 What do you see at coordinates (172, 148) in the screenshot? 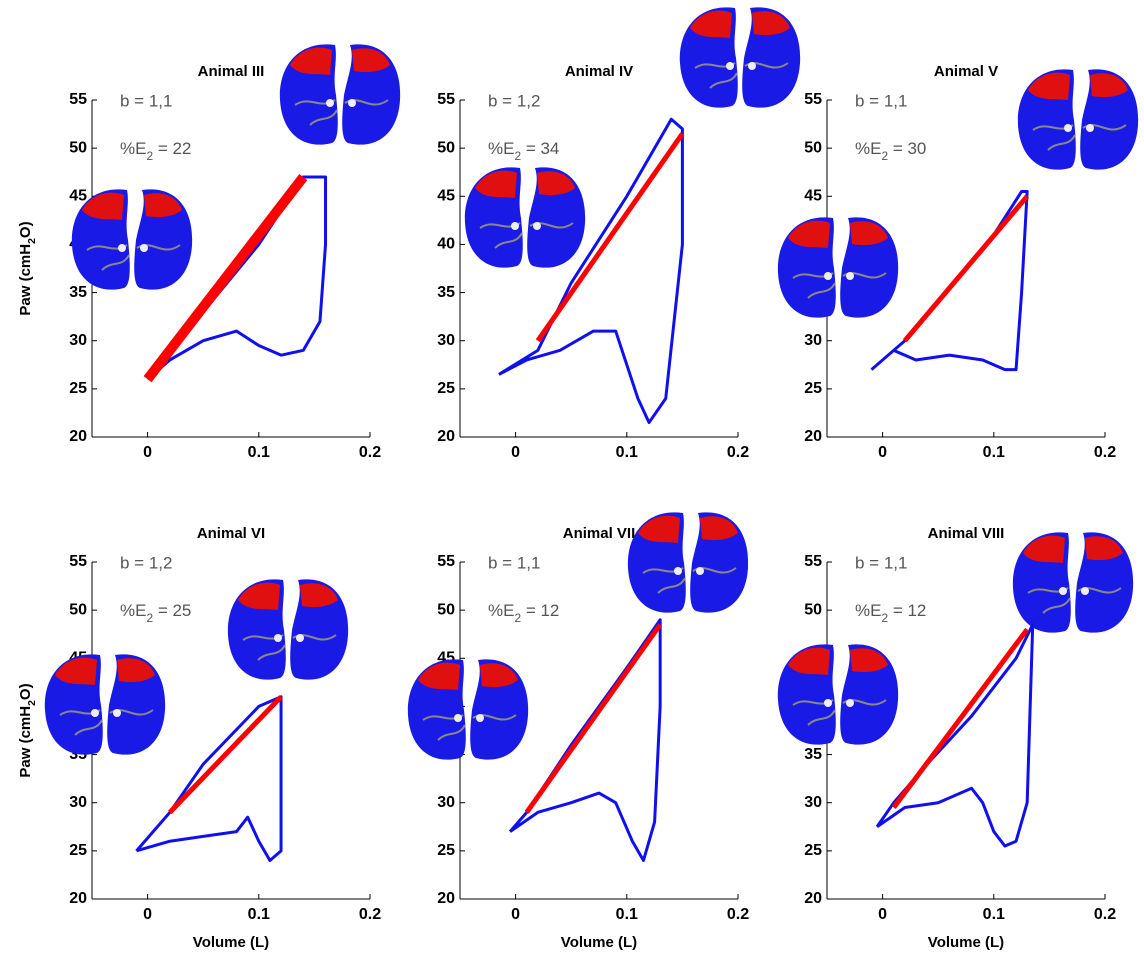
I see `annotation-part: = 22` at bounding box center [172, 148].